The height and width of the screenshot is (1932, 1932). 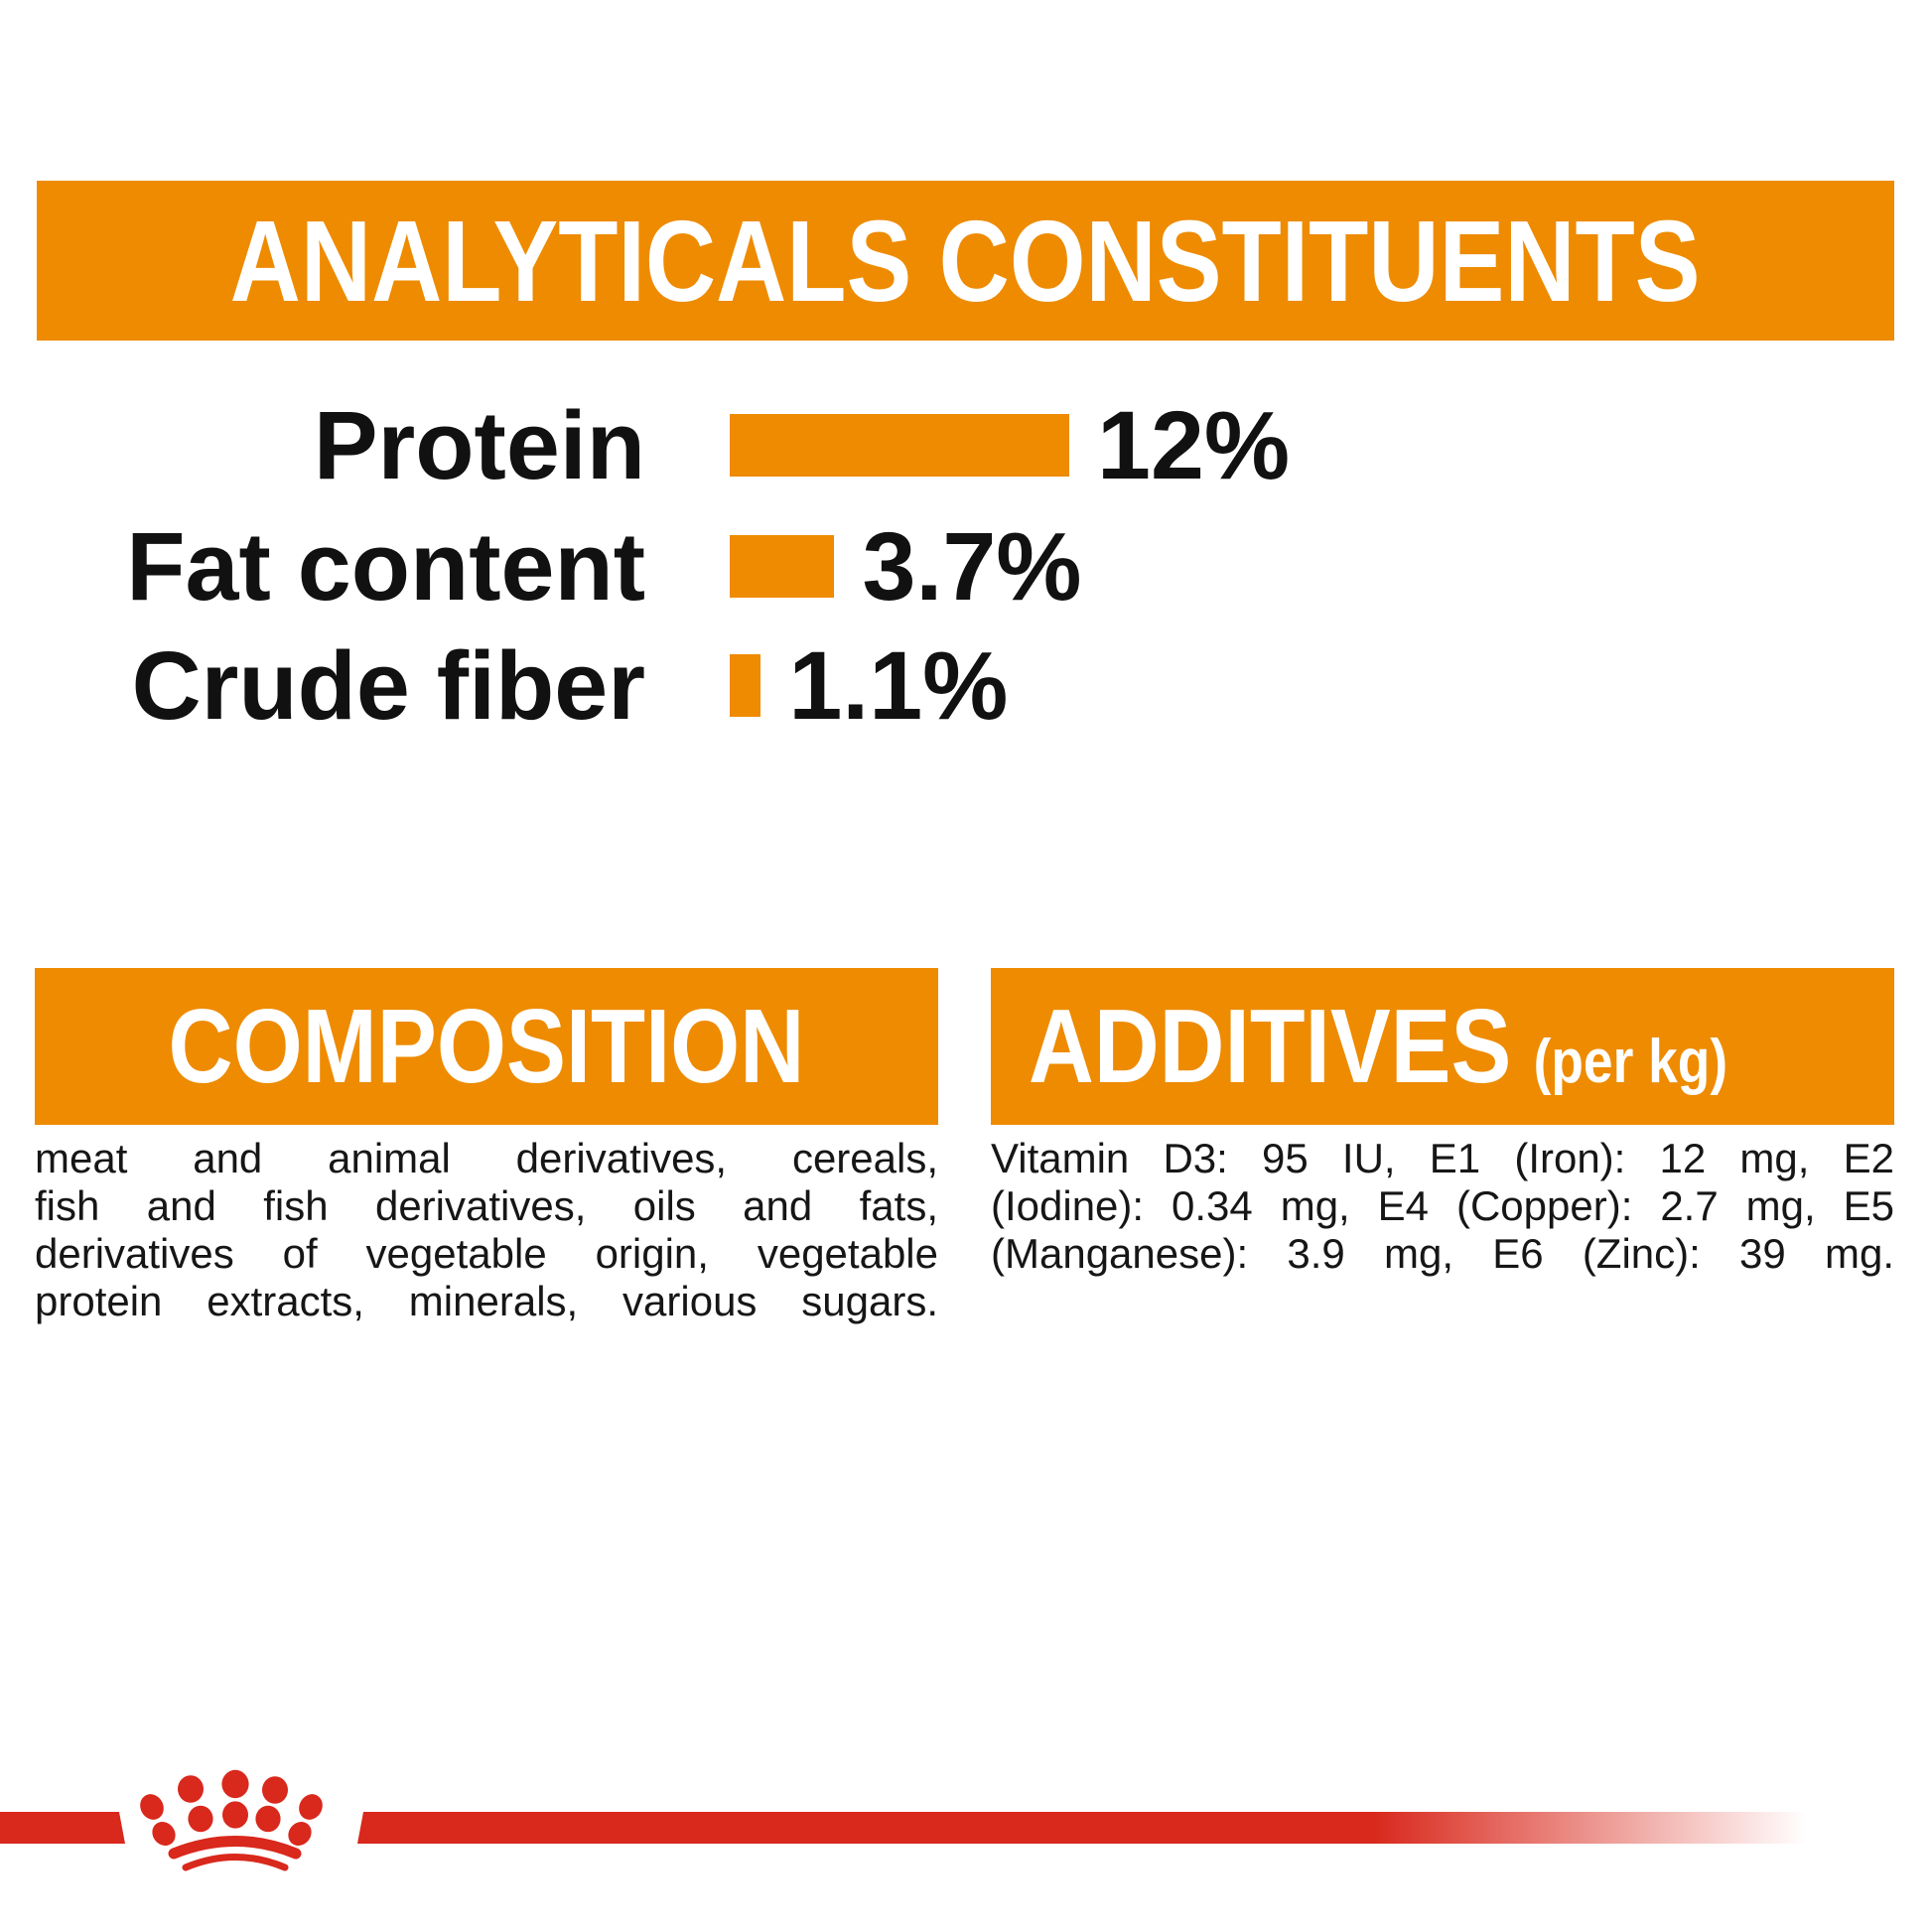 I want to click on chart-value-protein: 12%, so click(x=1194, y=445).